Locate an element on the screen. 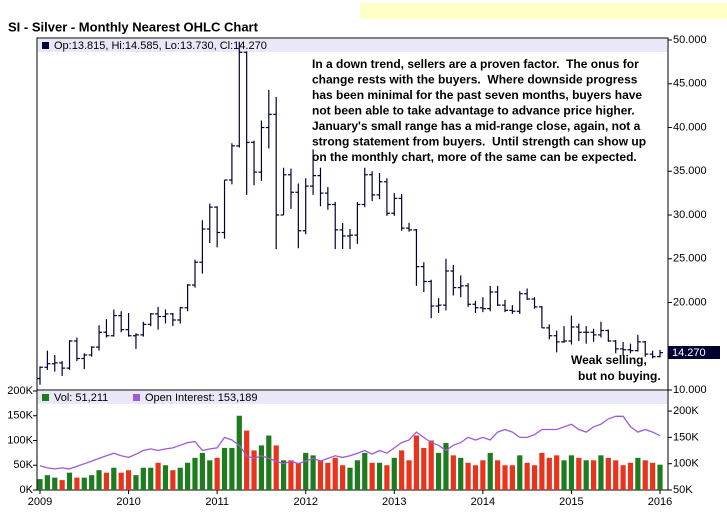 The height and width of the screenshot is (516, 727). y-tick-label: 30.000 is located at coordinates (690, 215).